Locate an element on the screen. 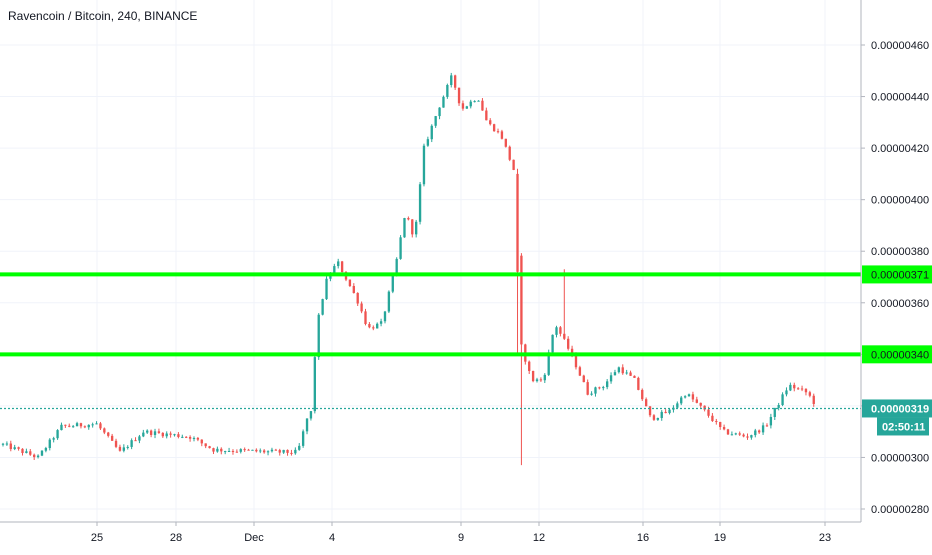 The height and width of the screenshot is (555, 932). x-tick-label: 23 is located at coordinates (825, 538).